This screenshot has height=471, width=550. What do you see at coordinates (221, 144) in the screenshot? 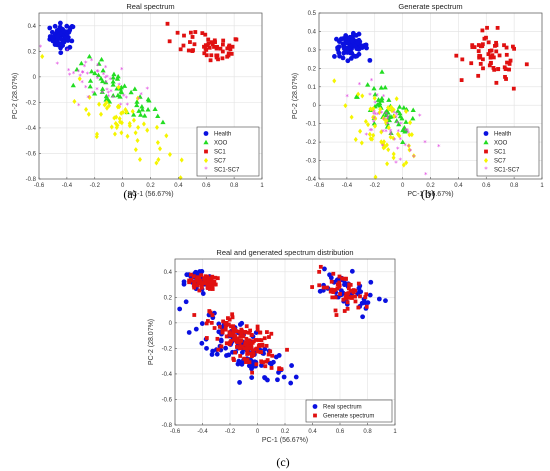
I see `legend-label: XOO` at bounding box center [221, 144].